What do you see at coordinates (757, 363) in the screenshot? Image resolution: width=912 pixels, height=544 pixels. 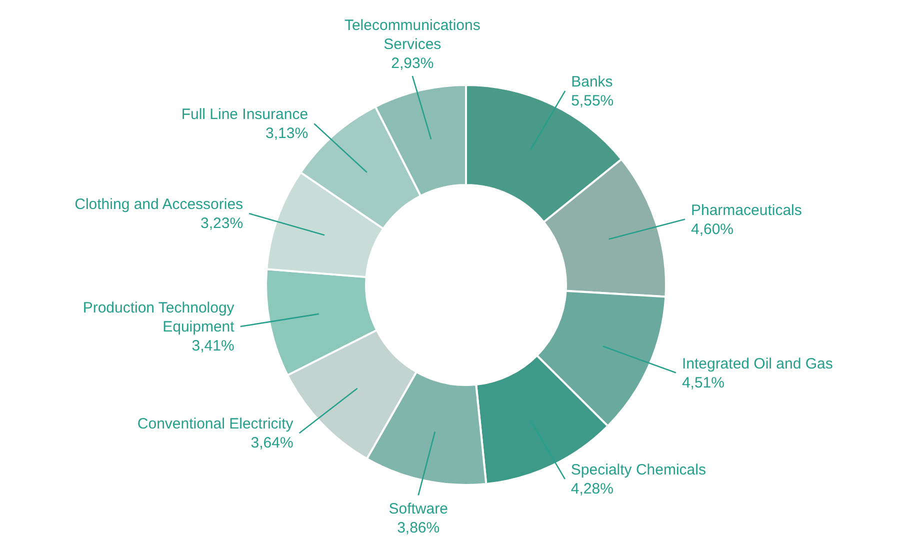 I see `slice-label: Integrated Oil and Gas` at bounding box center [757, 363].